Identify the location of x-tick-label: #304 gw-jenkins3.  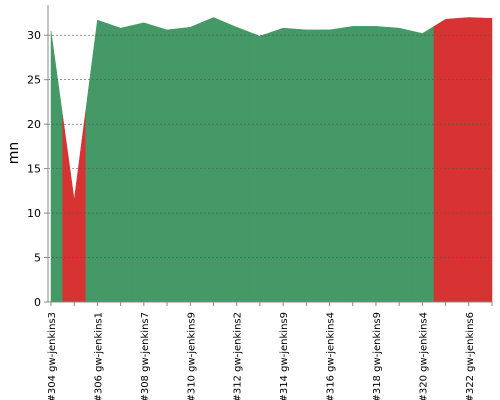
(52, 356).